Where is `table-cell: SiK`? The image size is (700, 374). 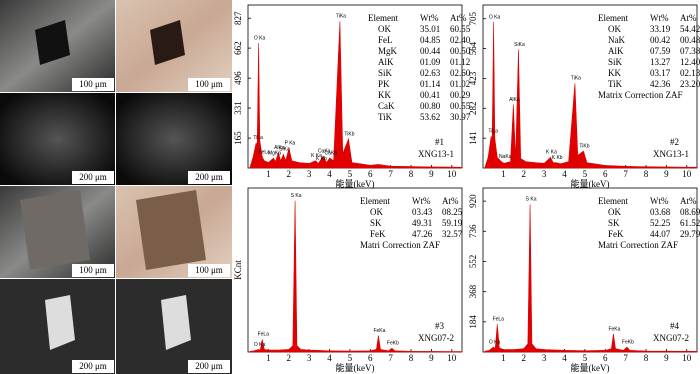
table-cell: SiK is located at coordinates (385, 73).